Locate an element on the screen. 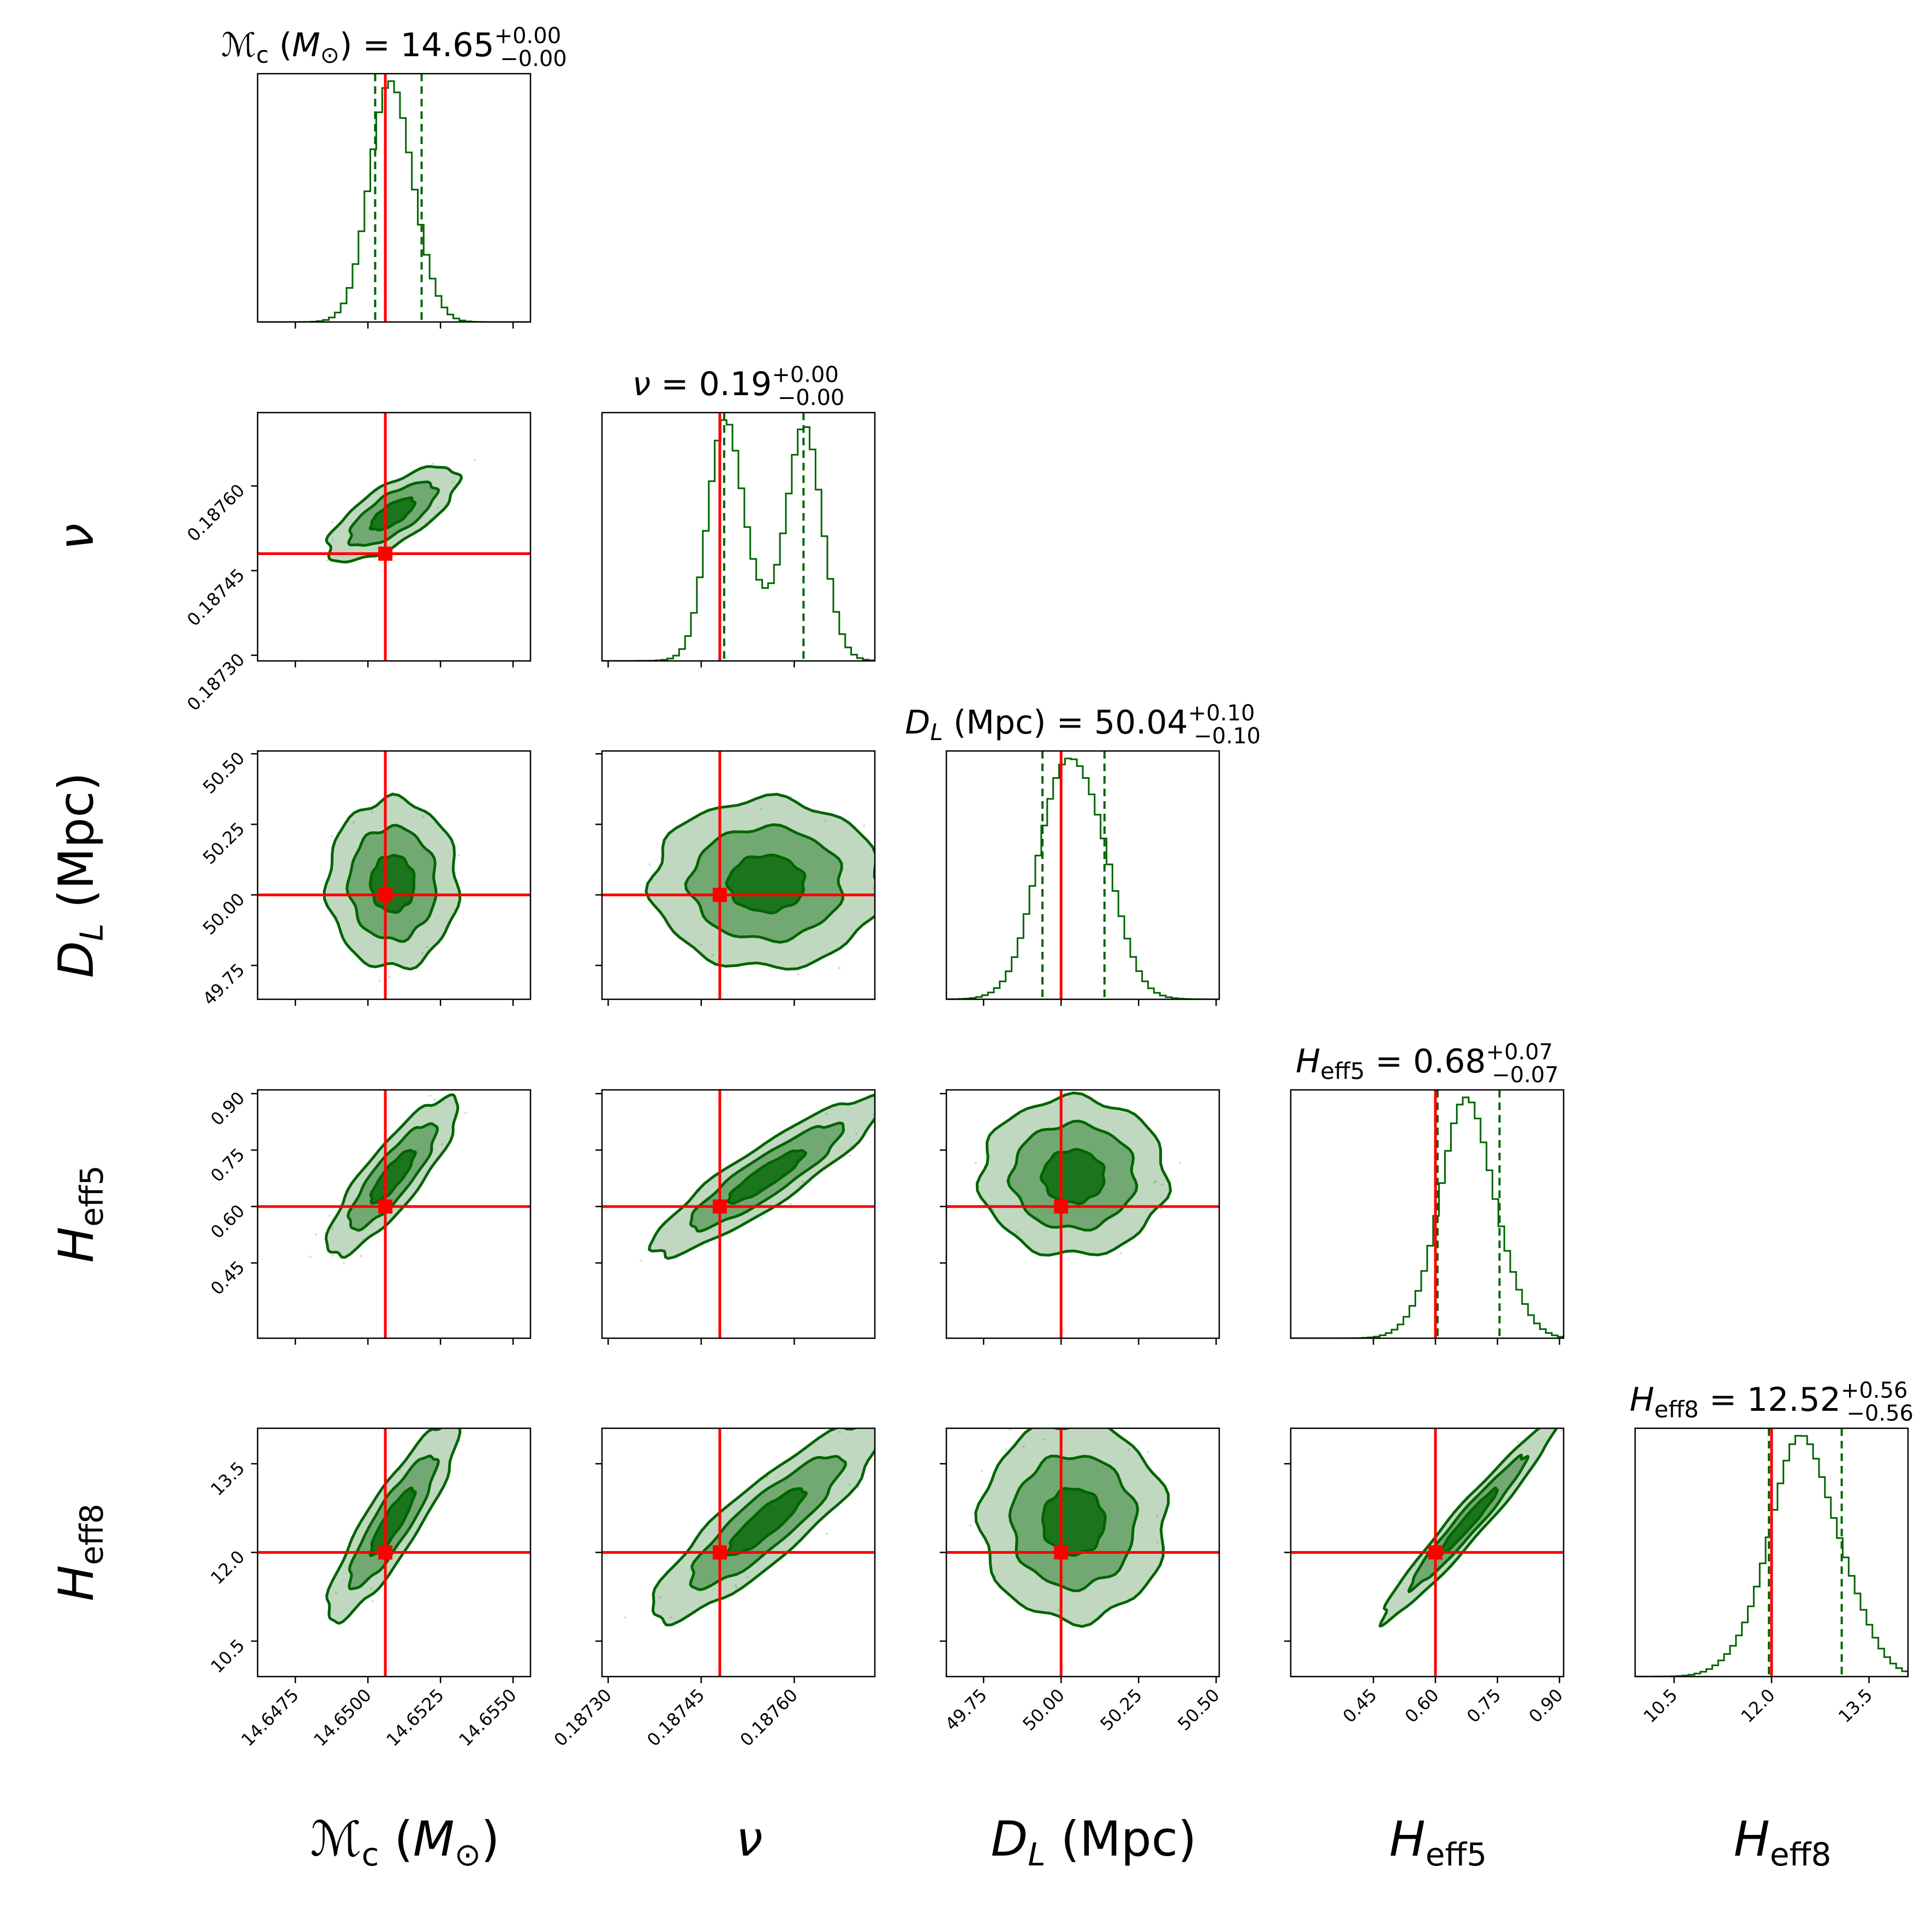  histogram-nu is located at coordinates (738, 540).